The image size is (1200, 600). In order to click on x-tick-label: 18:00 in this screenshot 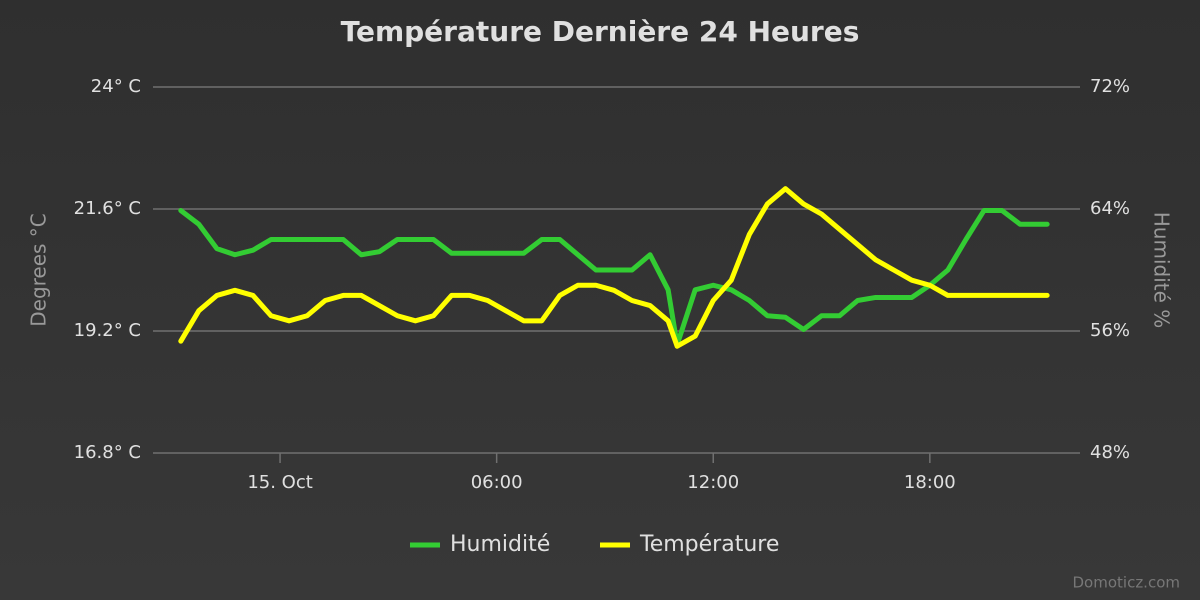, I will do `click(930, 482)`.